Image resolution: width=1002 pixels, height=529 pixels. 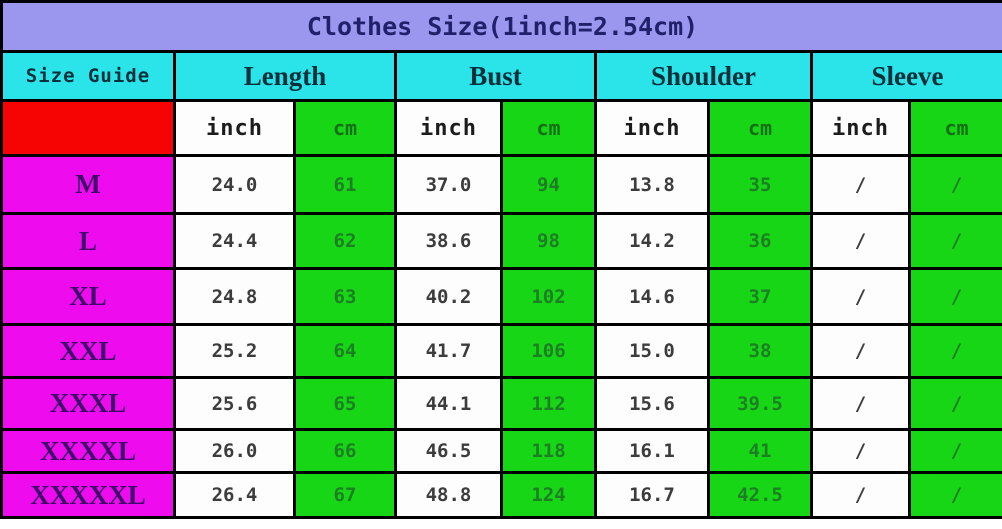 I want to click on table-row-xxl: XXL 25.2 64 41.7 106 15.0 38 / /, so click(x=501, y=351).